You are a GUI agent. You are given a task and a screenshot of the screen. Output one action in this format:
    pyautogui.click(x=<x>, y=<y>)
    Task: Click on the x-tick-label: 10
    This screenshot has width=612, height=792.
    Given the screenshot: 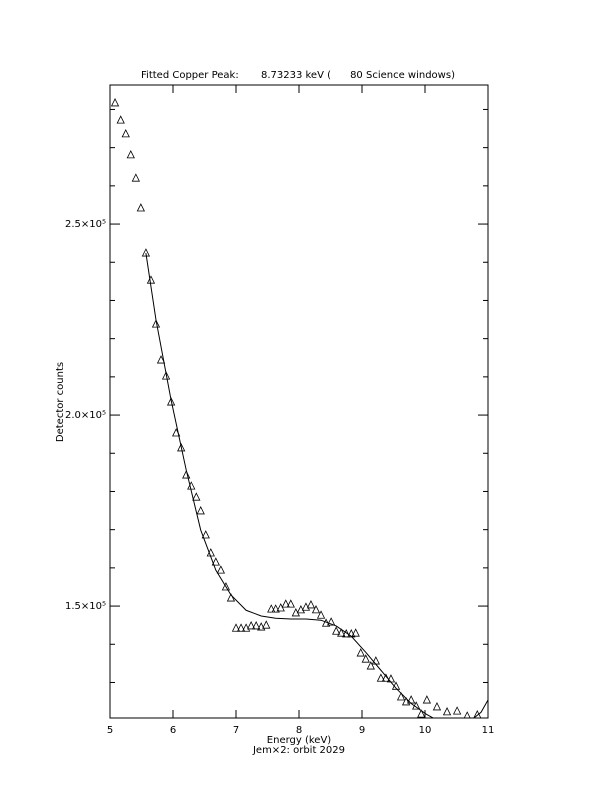 What is the action you would take?
    pyautogui.click(x=425, y=730)
    